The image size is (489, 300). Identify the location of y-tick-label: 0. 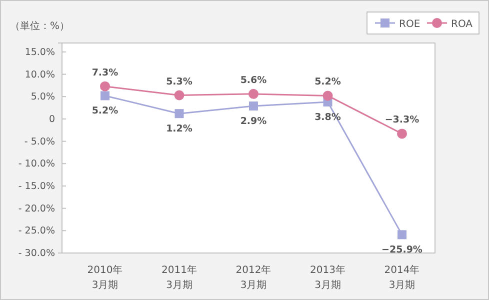
(51, 119).